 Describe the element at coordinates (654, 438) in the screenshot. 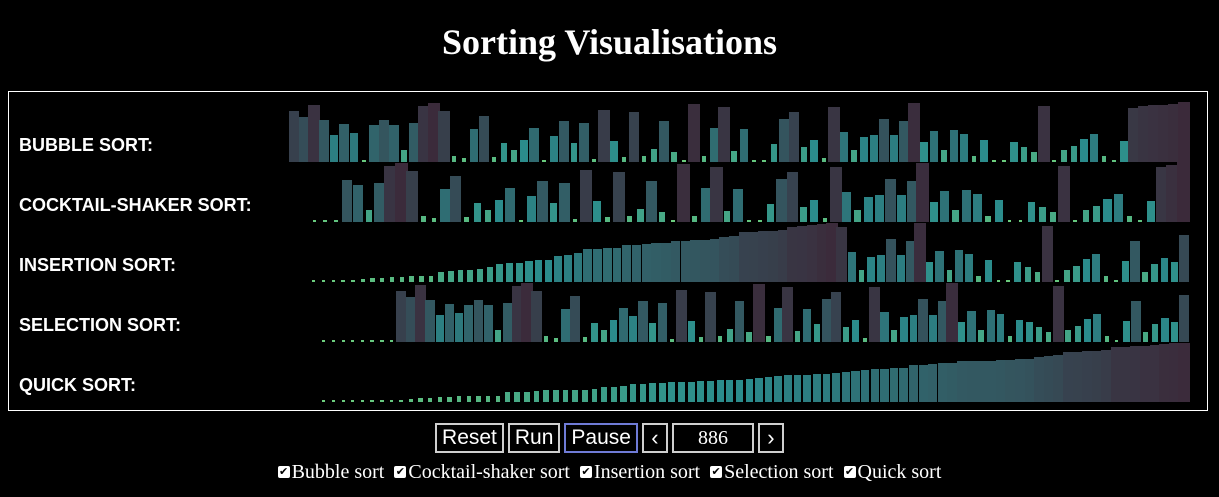

I see `step-back-button: ‹` at that location.